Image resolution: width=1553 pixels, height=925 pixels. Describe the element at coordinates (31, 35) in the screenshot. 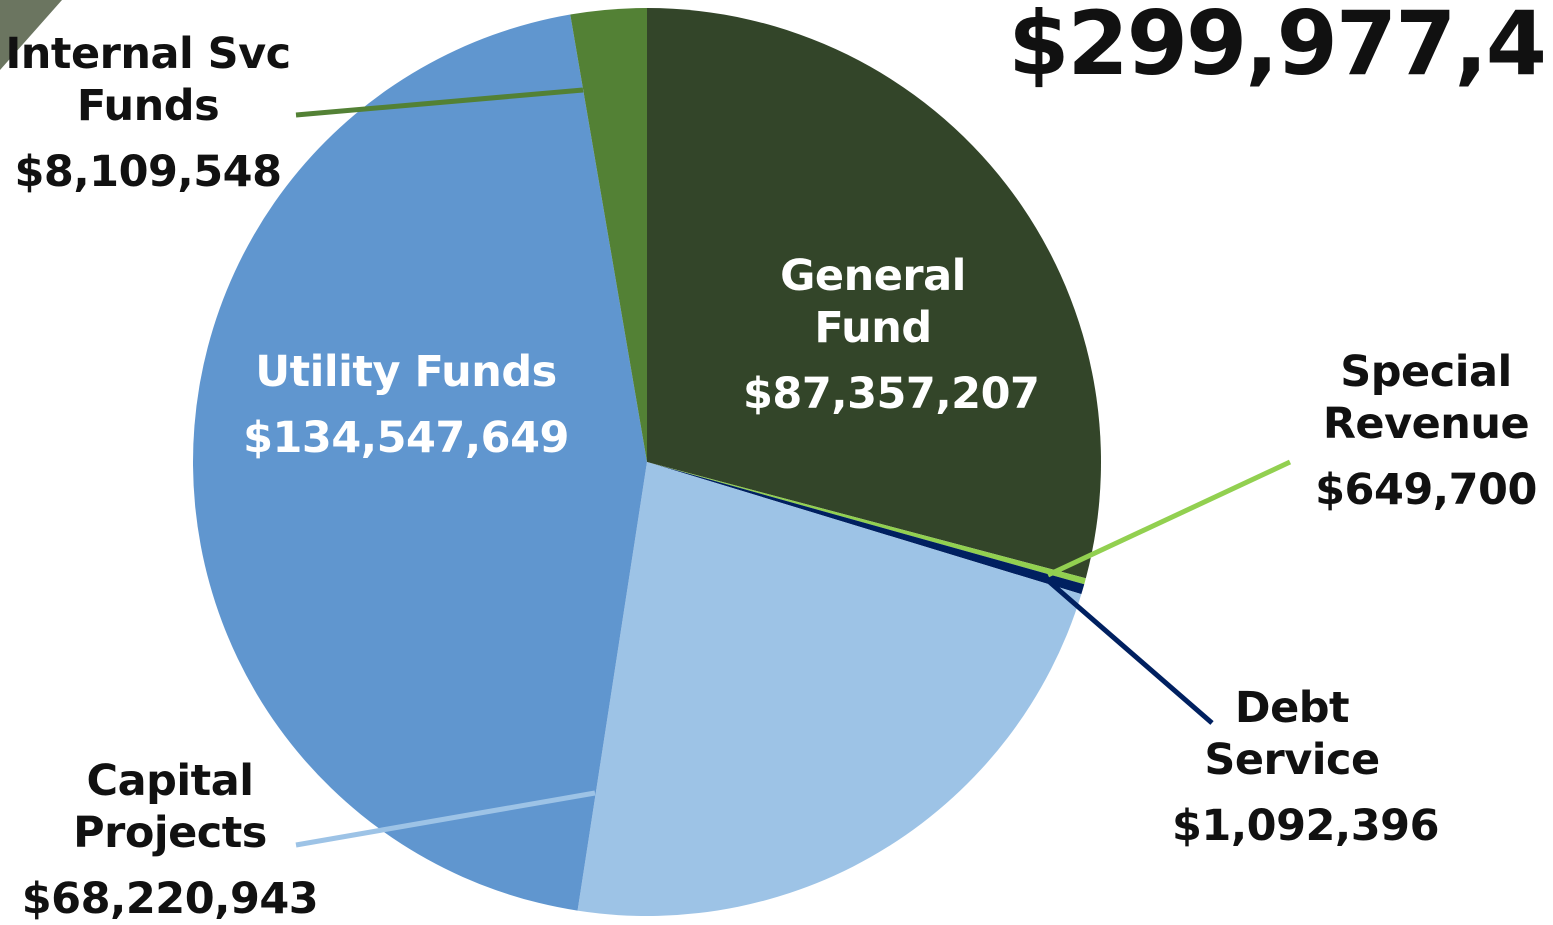

I see `corner-decoration` at that location.